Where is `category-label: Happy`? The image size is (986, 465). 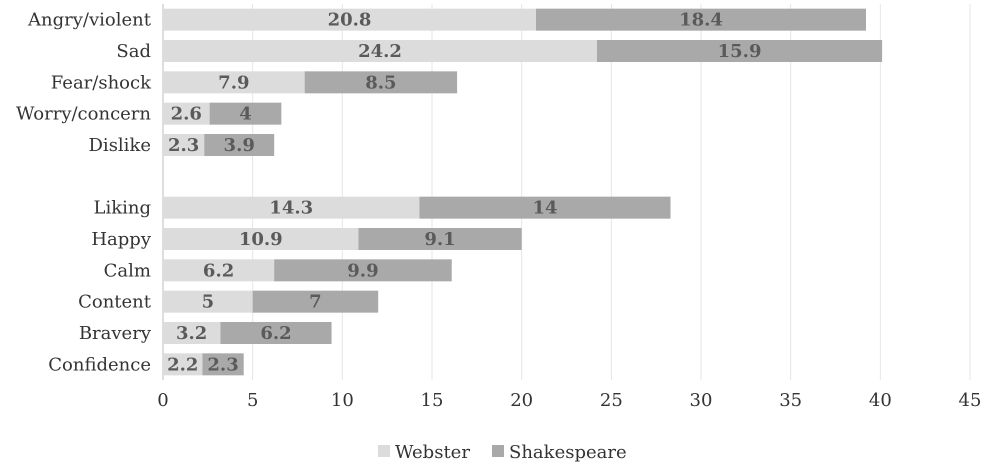
category-label: Happy is located at coordinates (121, 239).